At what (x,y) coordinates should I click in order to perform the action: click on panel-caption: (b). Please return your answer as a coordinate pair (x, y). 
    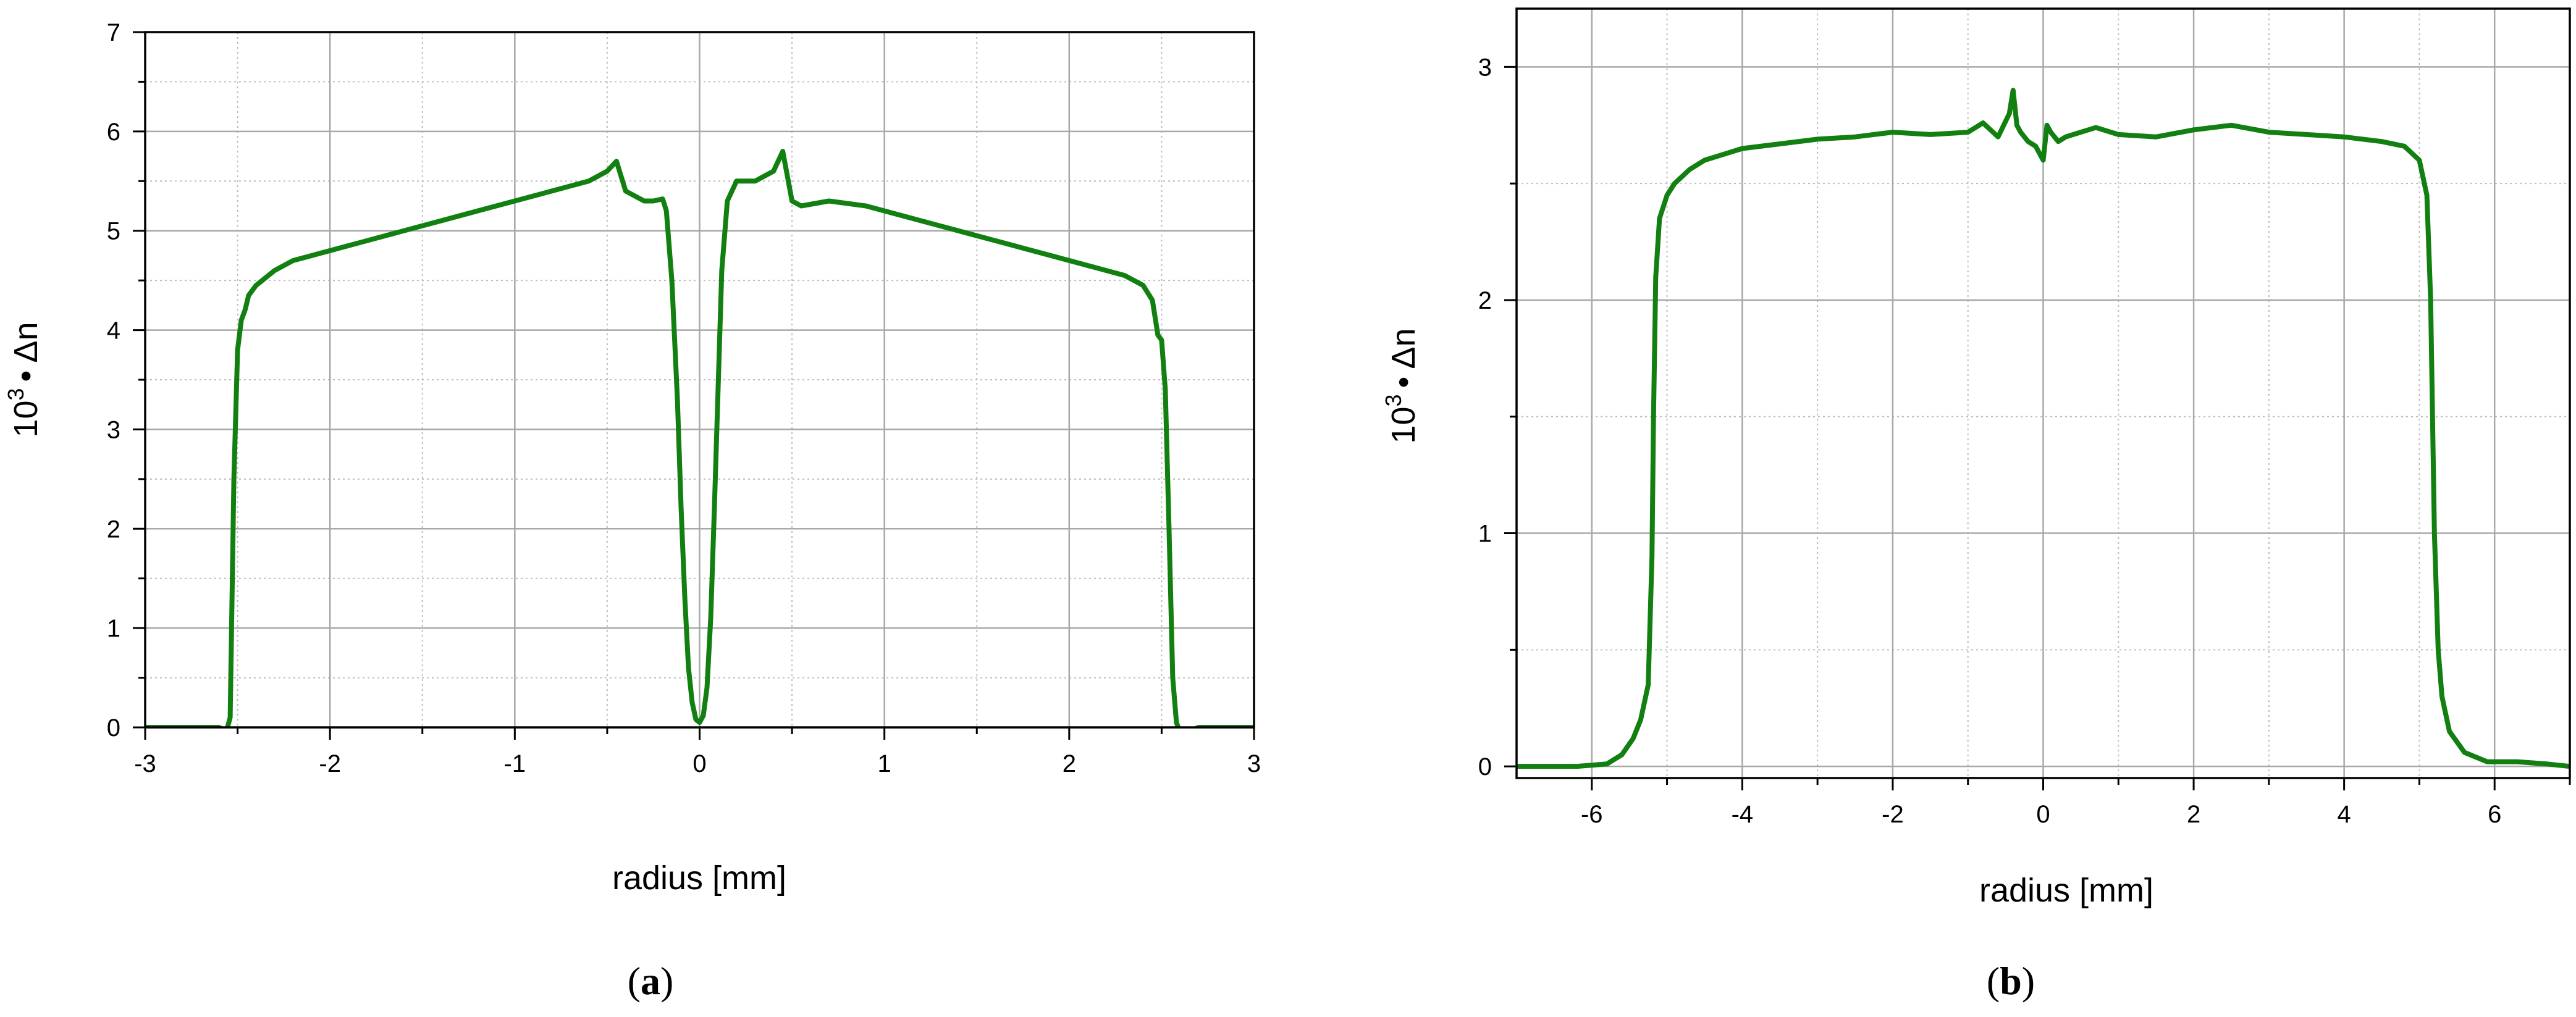
    Looking at the image, I should click on (2011, 981).